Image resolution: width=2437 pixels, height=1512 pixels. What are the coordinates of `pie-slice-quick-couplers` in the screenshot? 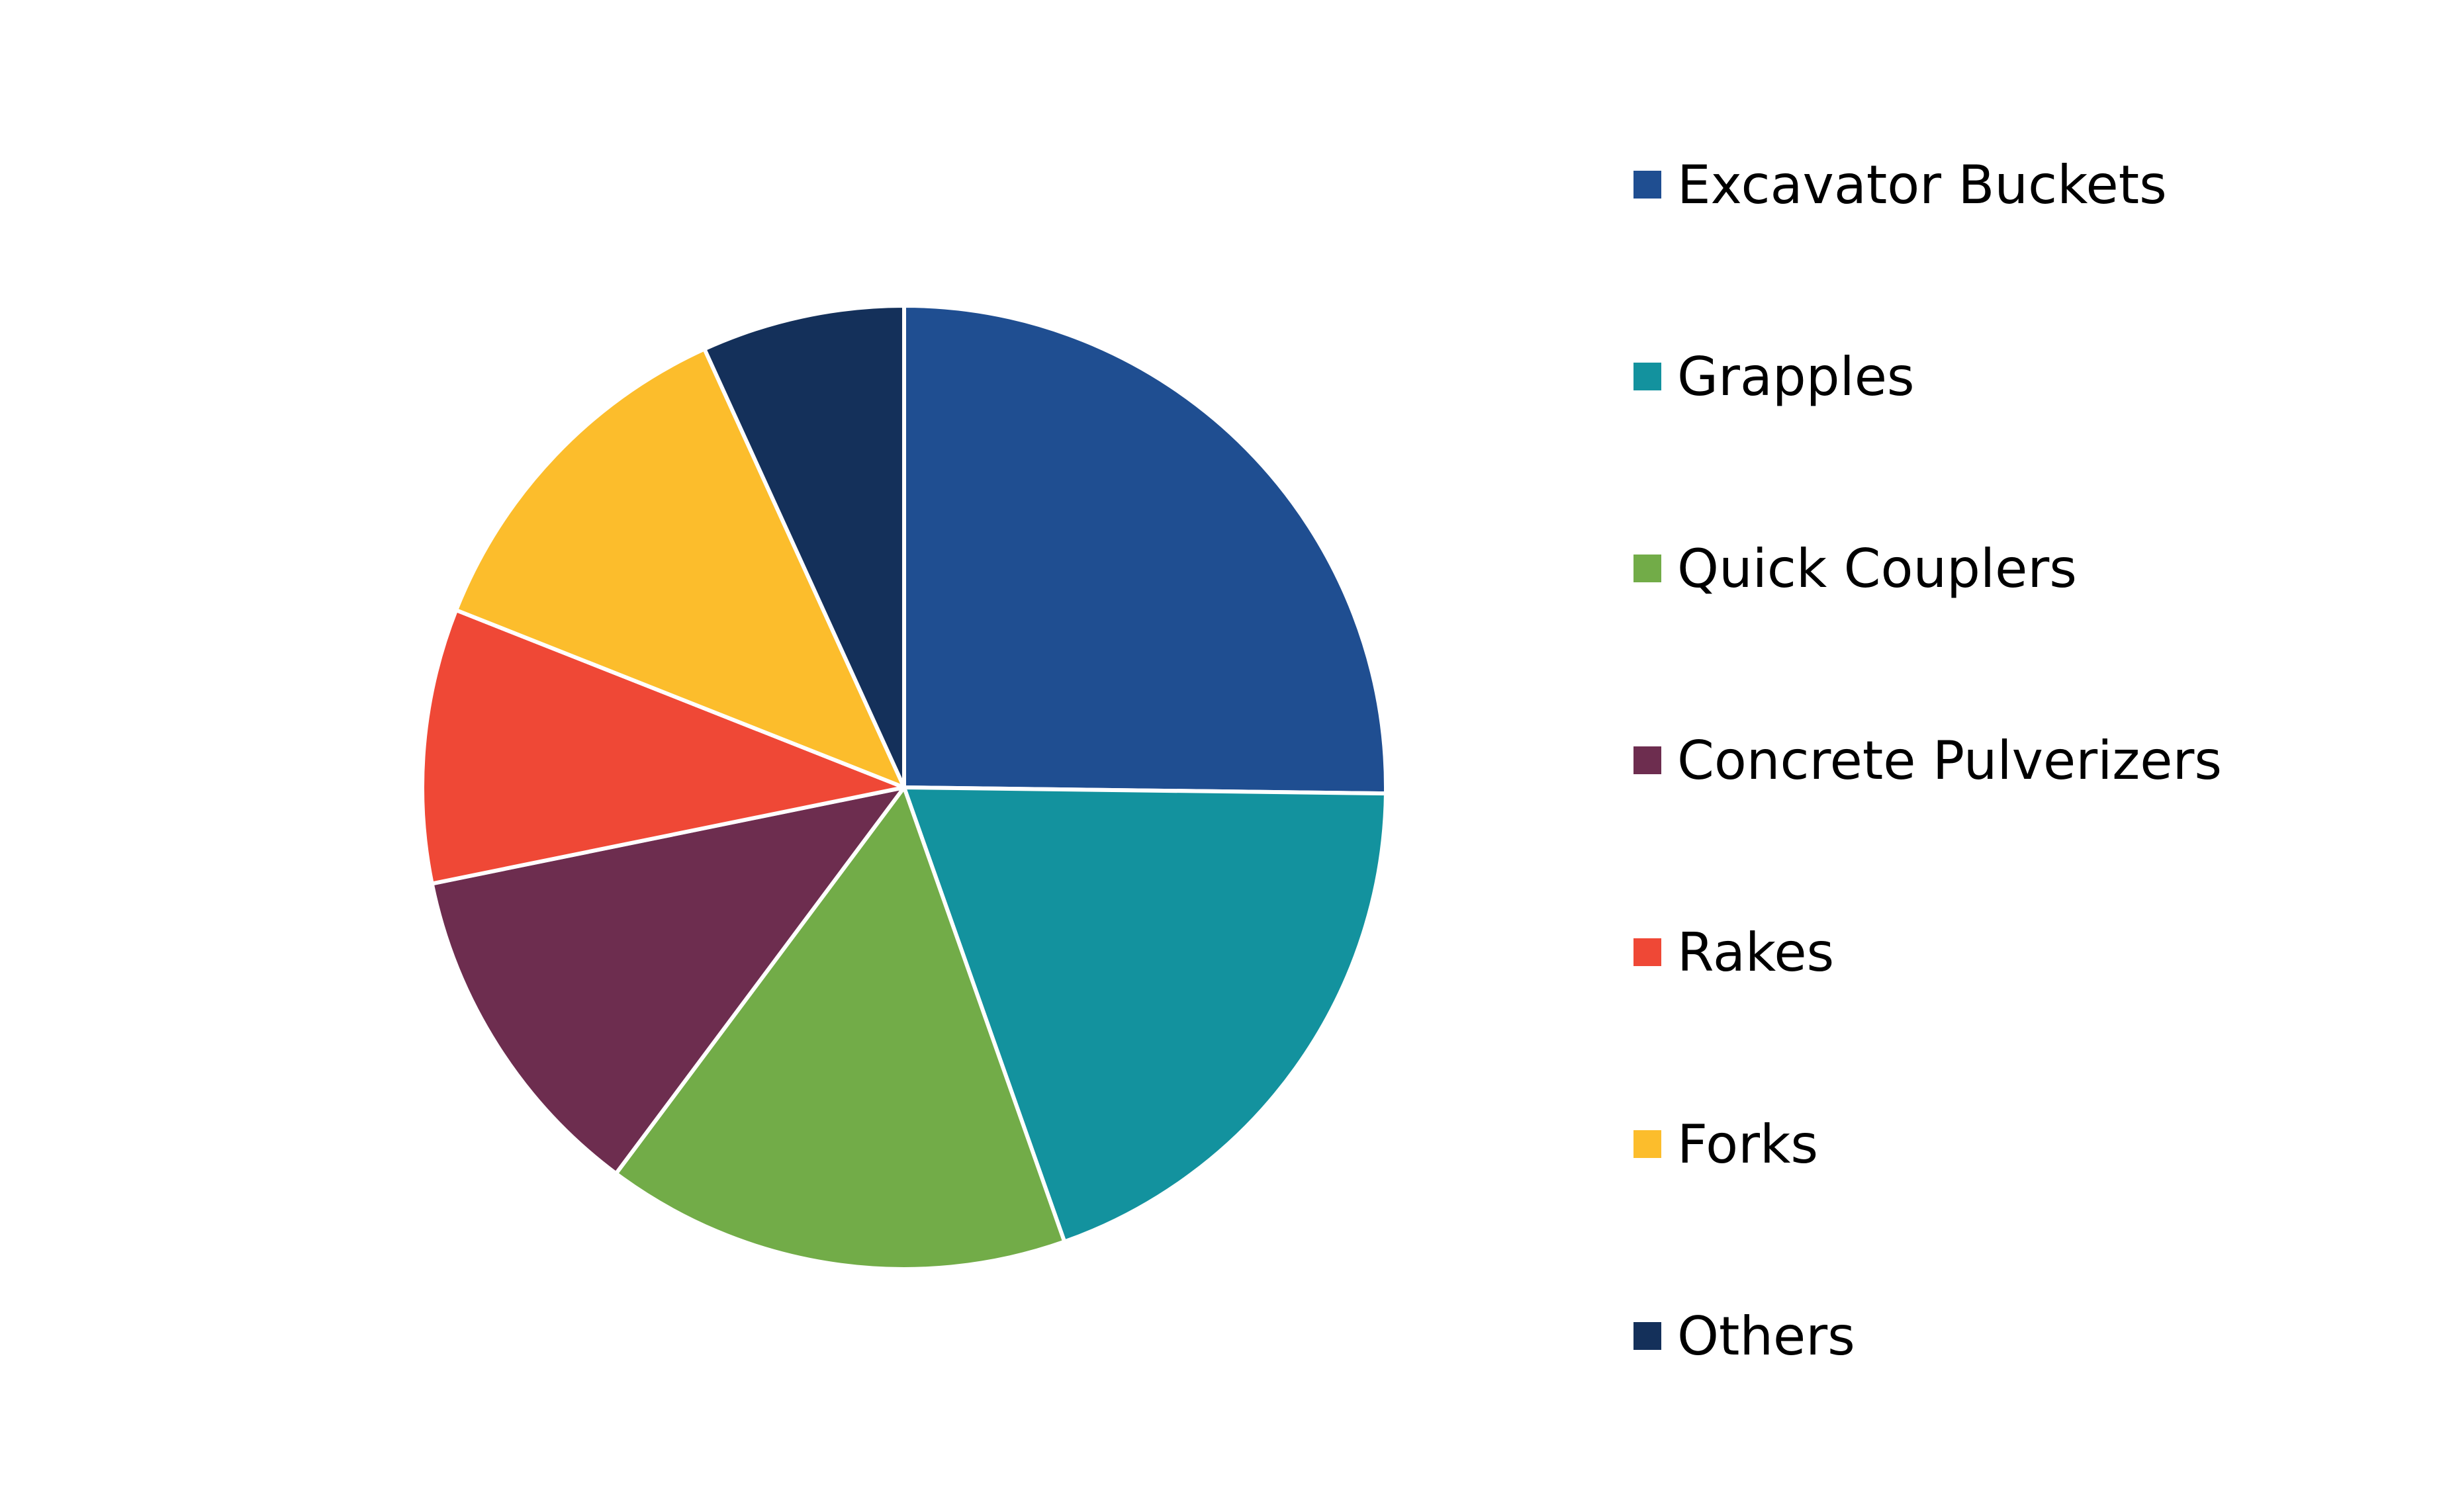 It's located at (840, 1028).